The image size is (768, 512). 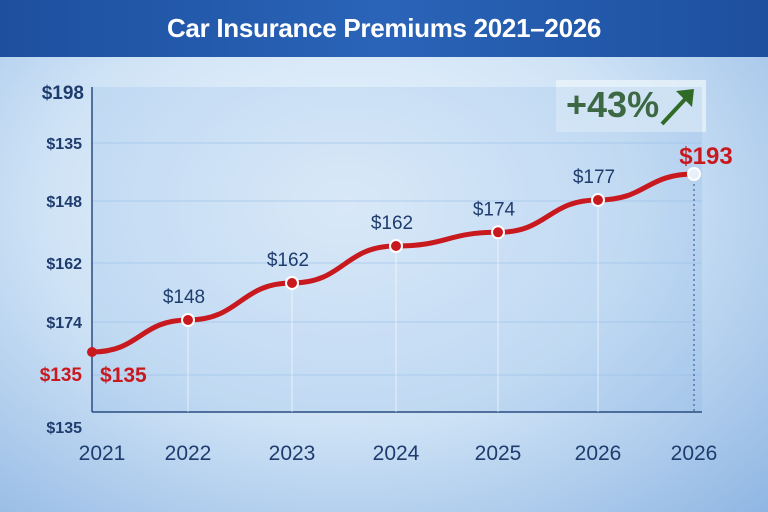 I want to click on chart-title: Car Insurance Premiums 2021–2026, so click(x=384, y=28).